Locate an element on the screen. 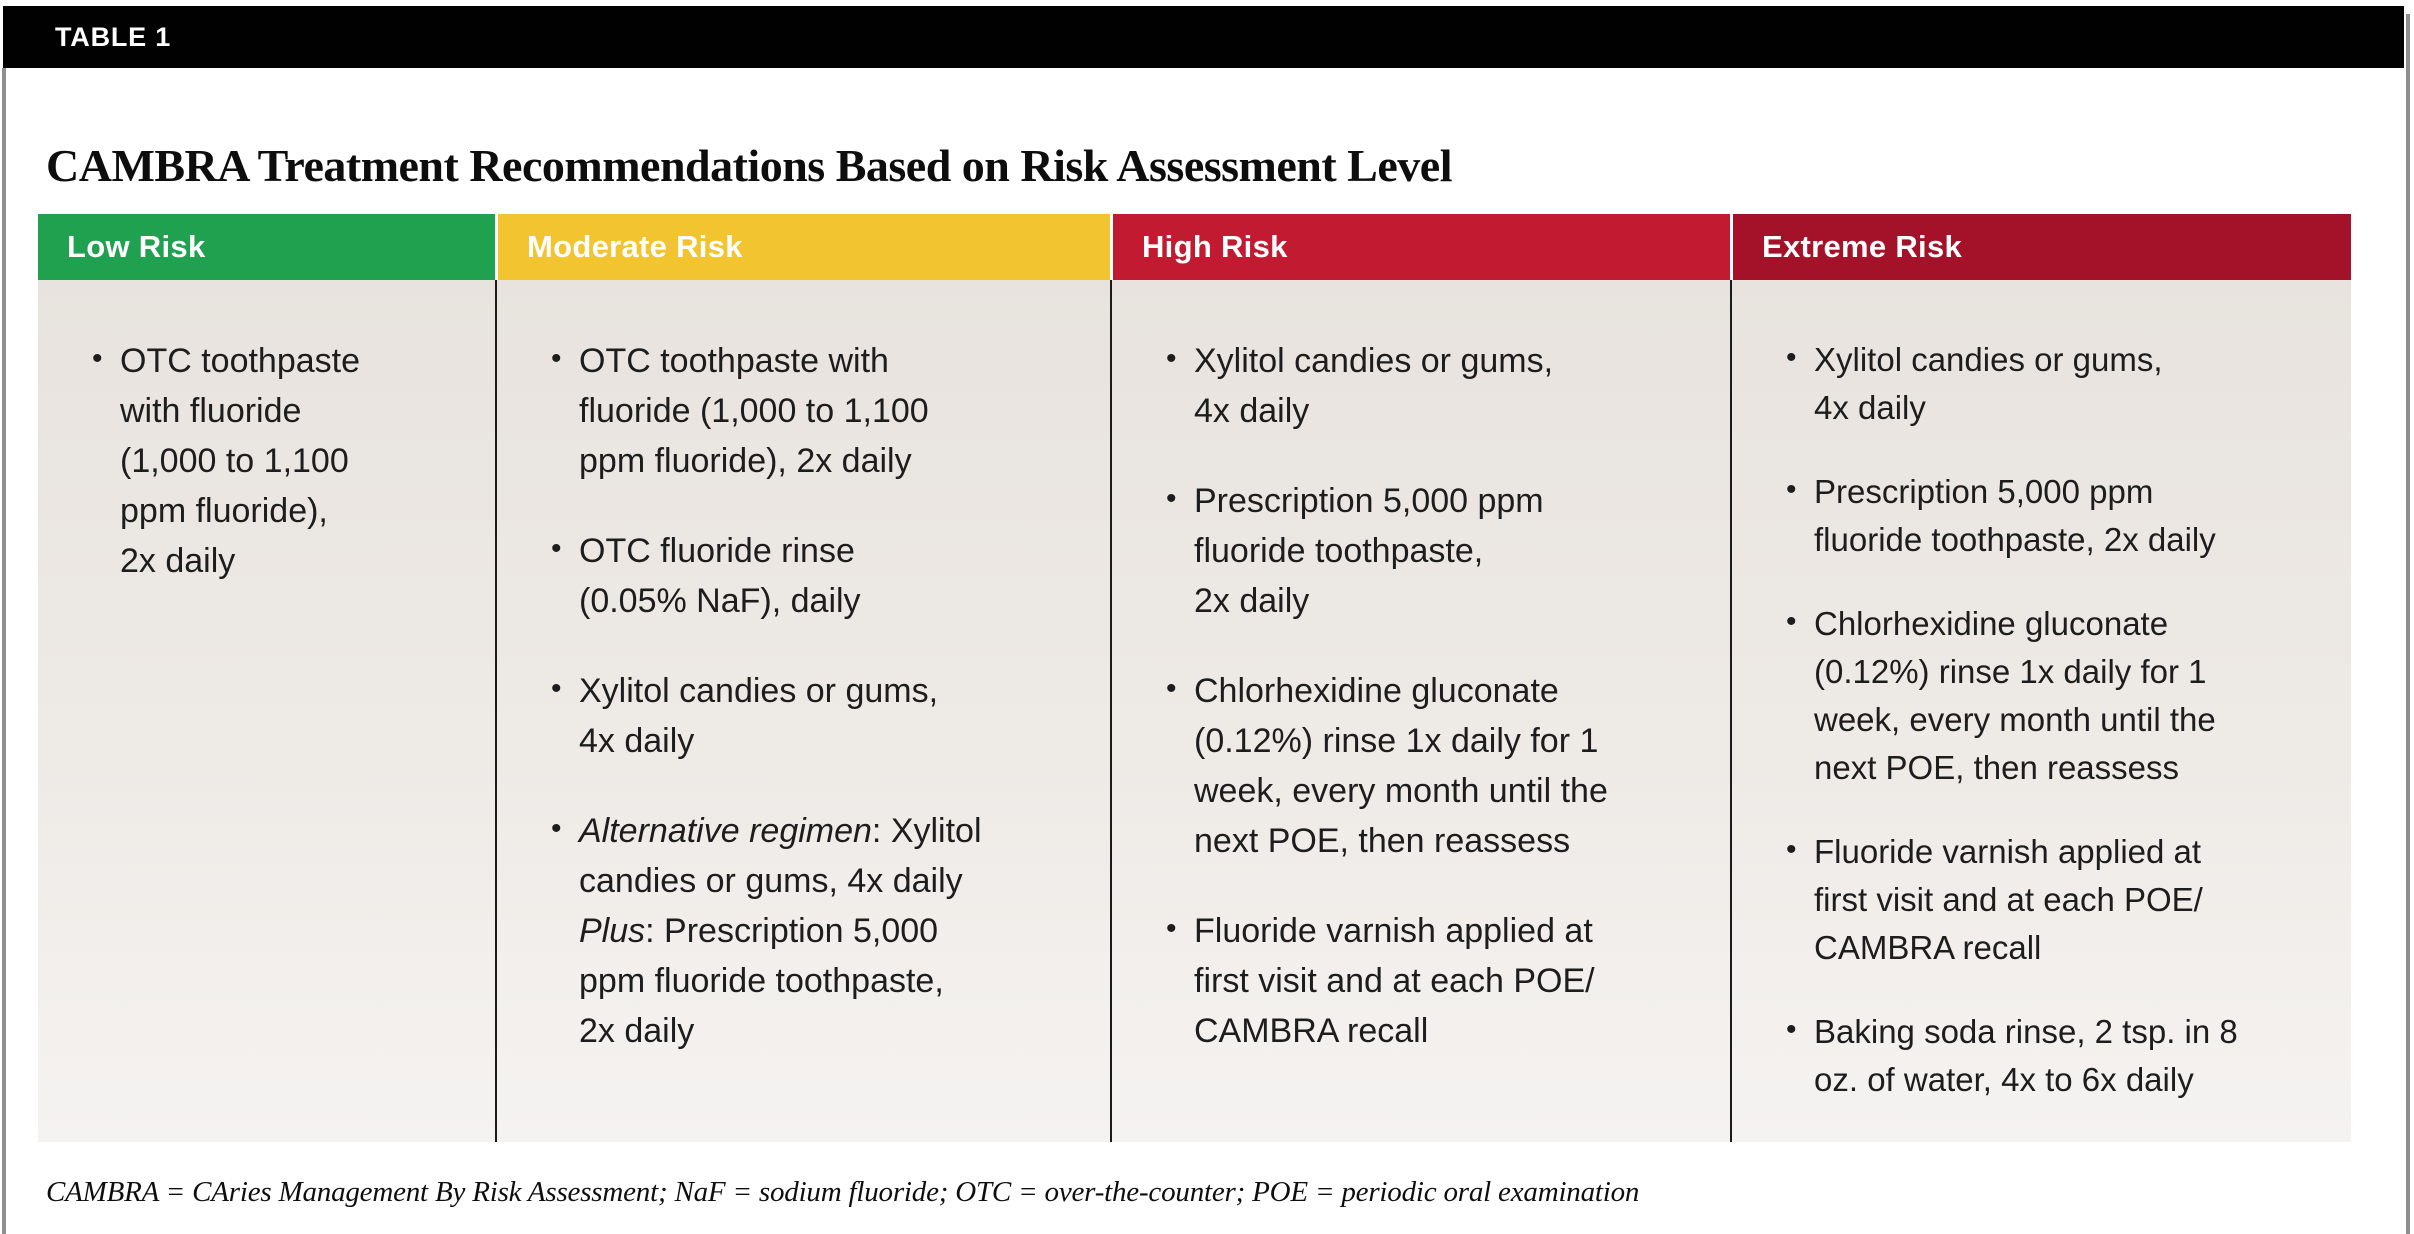 This screenshot has height=1234, width=2414. risk-column-header-high-risk: High Risk is located at coordinates (1420, 247).